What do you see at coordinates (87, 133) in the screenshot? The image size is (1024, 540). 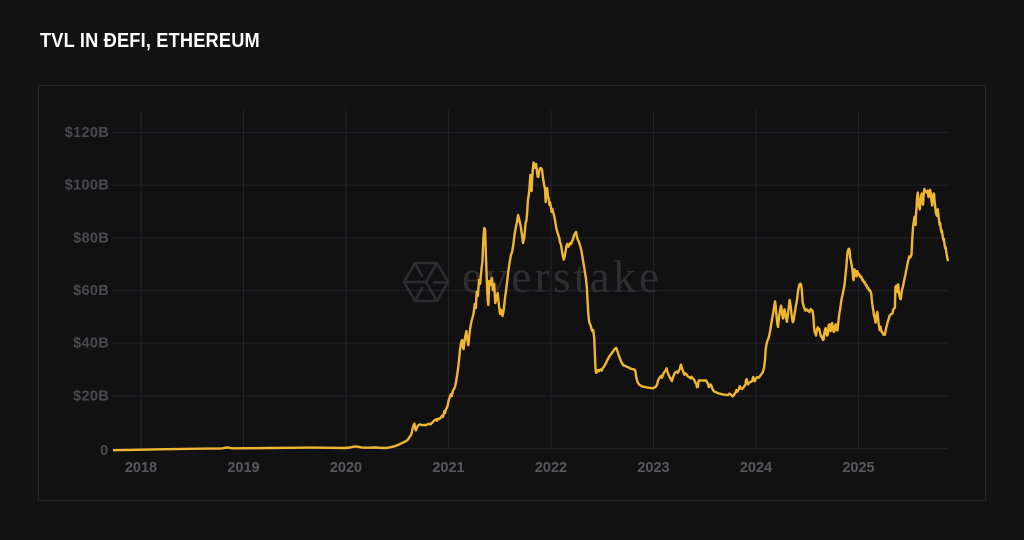 I see `svg-text: $120B` at bounding box center [87, 133].